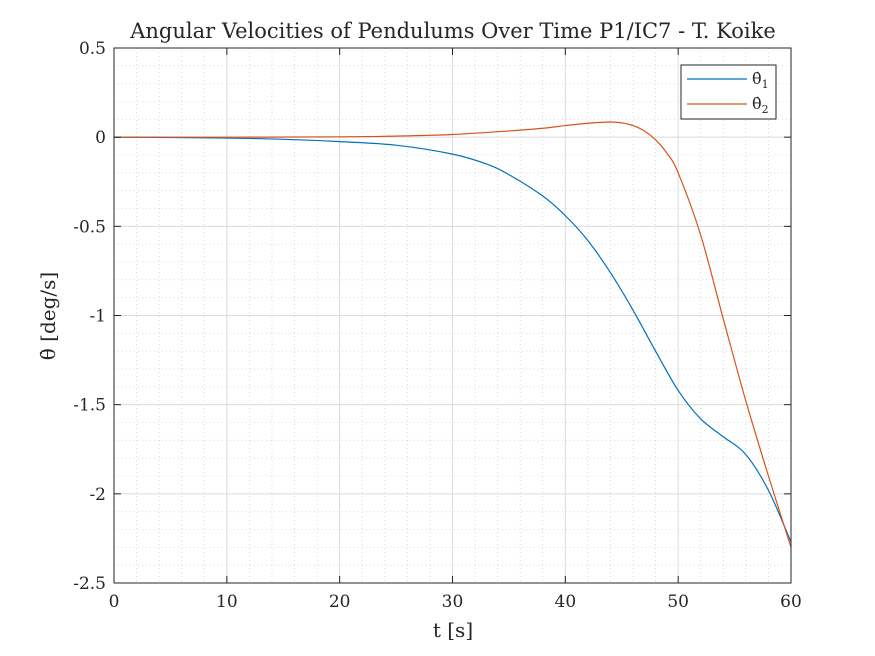 Image resolution: width=875 pixels, height=656 pixels. What do you see at coordinates (678, 602) in the screenshot?
I see `x-tick-label: 50` at bounding box center [678, 602].